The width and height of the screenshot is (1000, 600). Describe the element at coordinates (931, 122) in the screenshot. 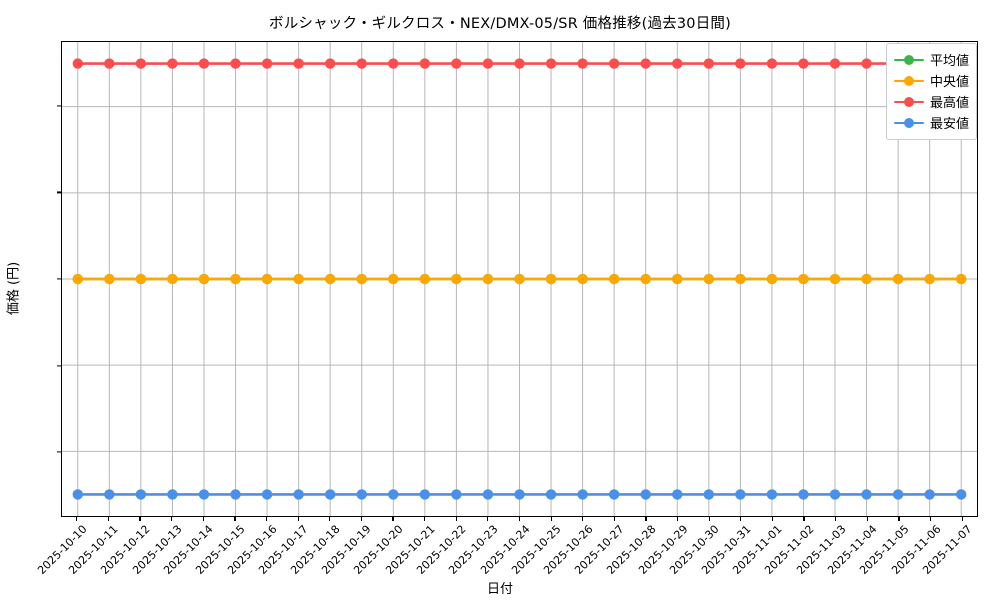

I see `legend-item-4: 最安値` at that location.